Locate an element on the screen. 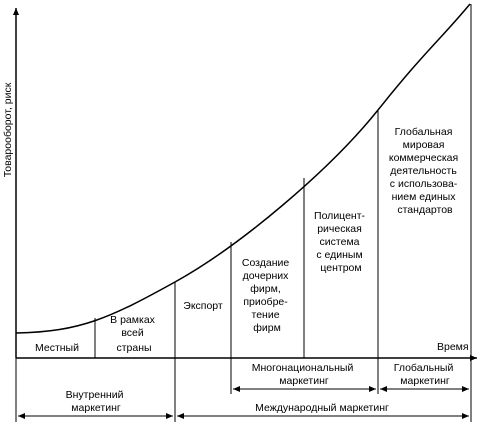 The image size is (481, 427). x-axis-label: Время is located at coordinates (453, 347).